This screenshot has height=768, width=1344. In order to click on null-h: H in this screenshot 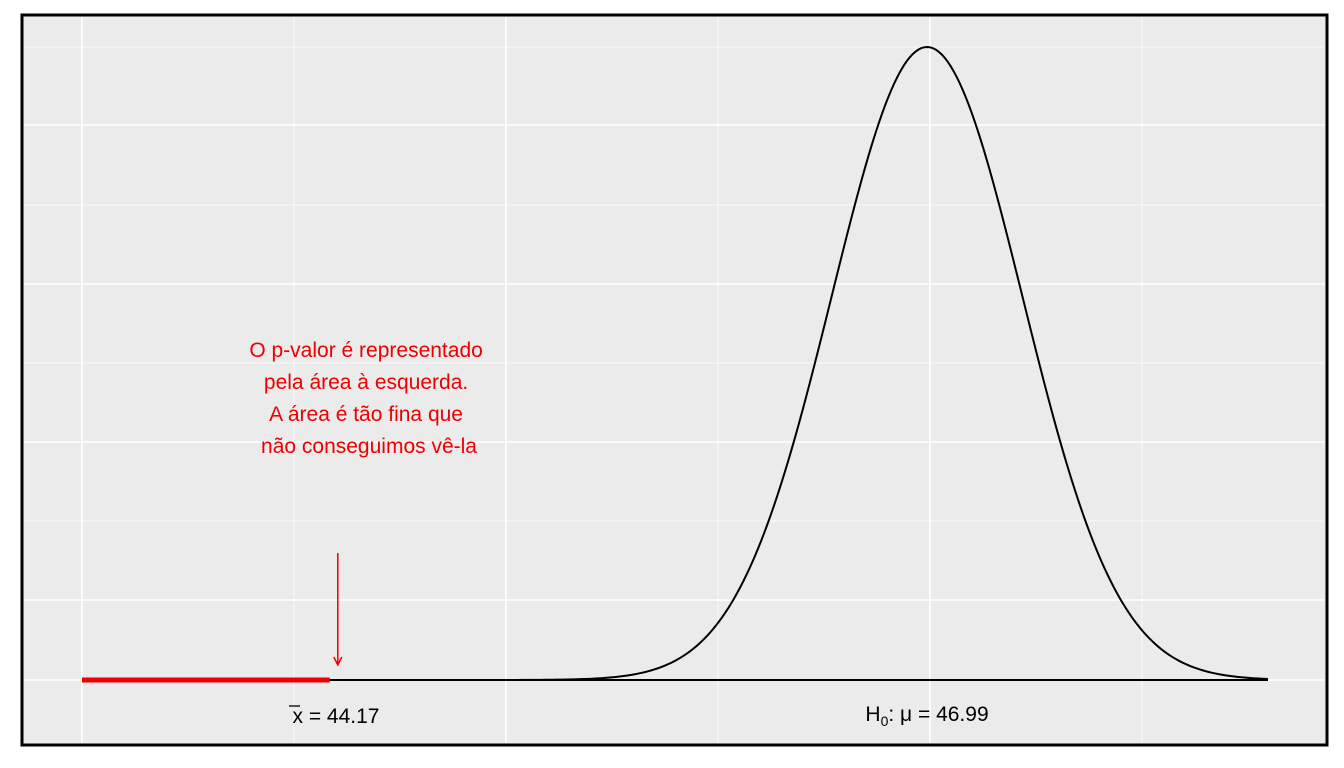, I will do `click(872, 714)`.